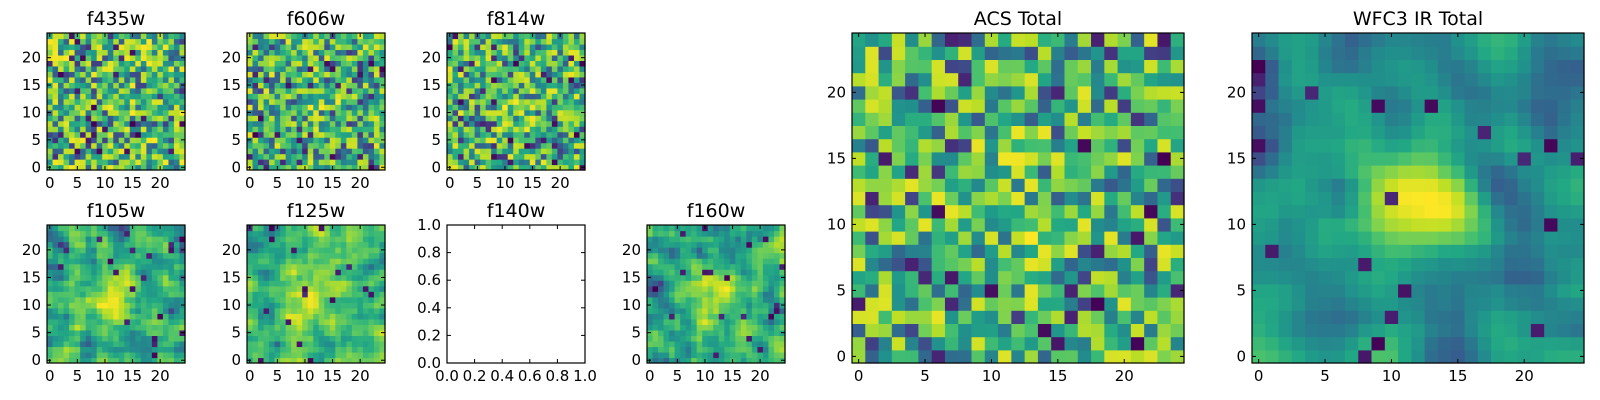 The image size is (1600, 400). Describe the element at coordinates (841, 356) in the screenshot. I see `y-tick-label: 0` at that location.